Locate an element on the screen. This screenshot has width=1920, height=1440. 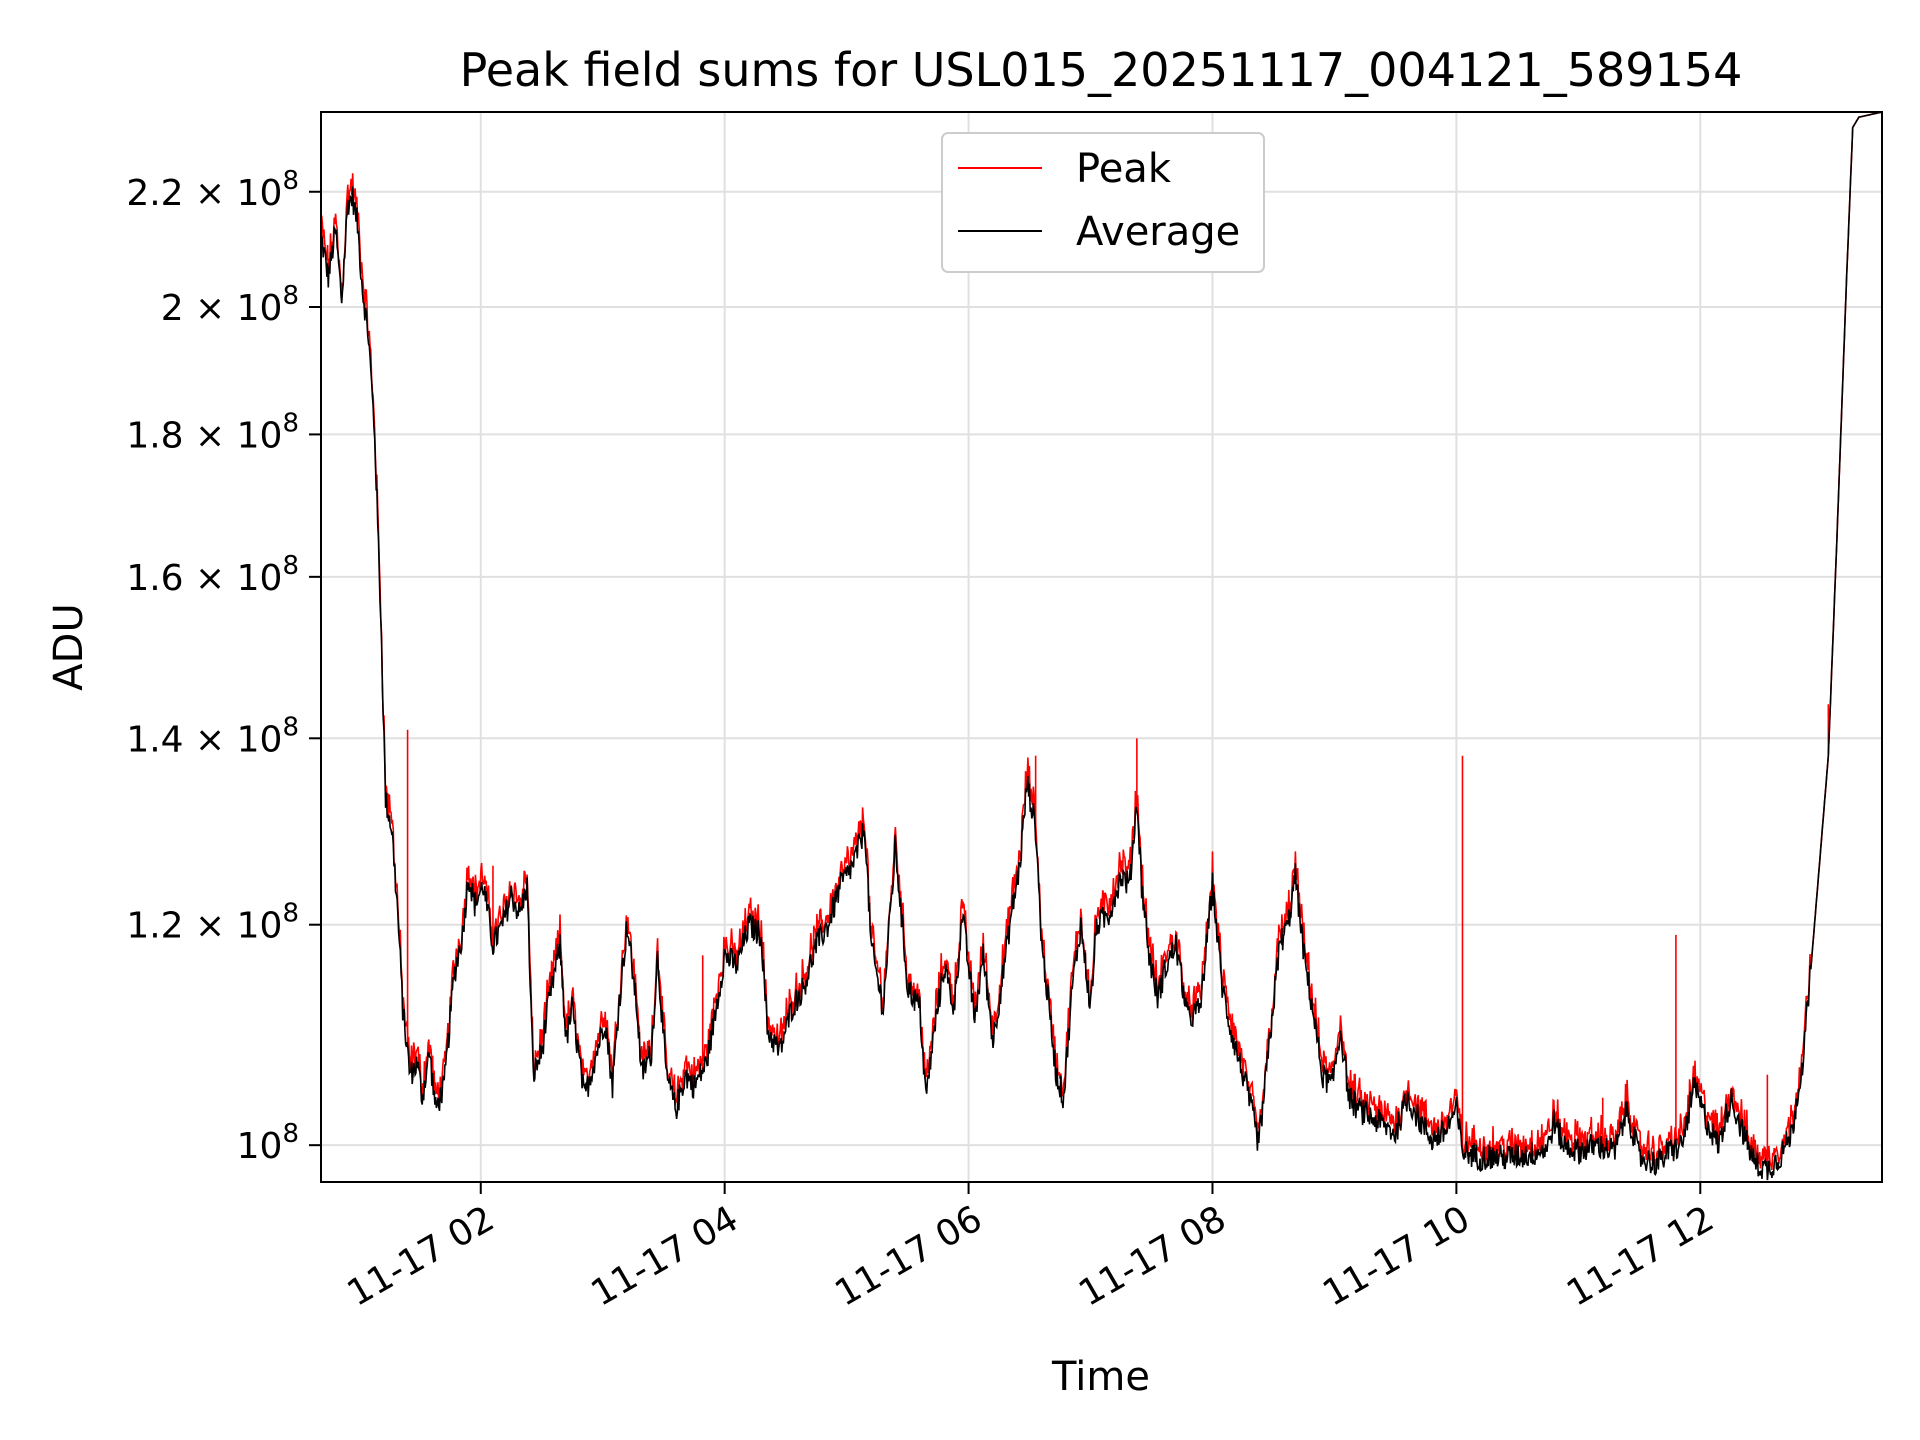
x-tick-label-3: 11-17 08 is located at coordinates (1152, 1256).